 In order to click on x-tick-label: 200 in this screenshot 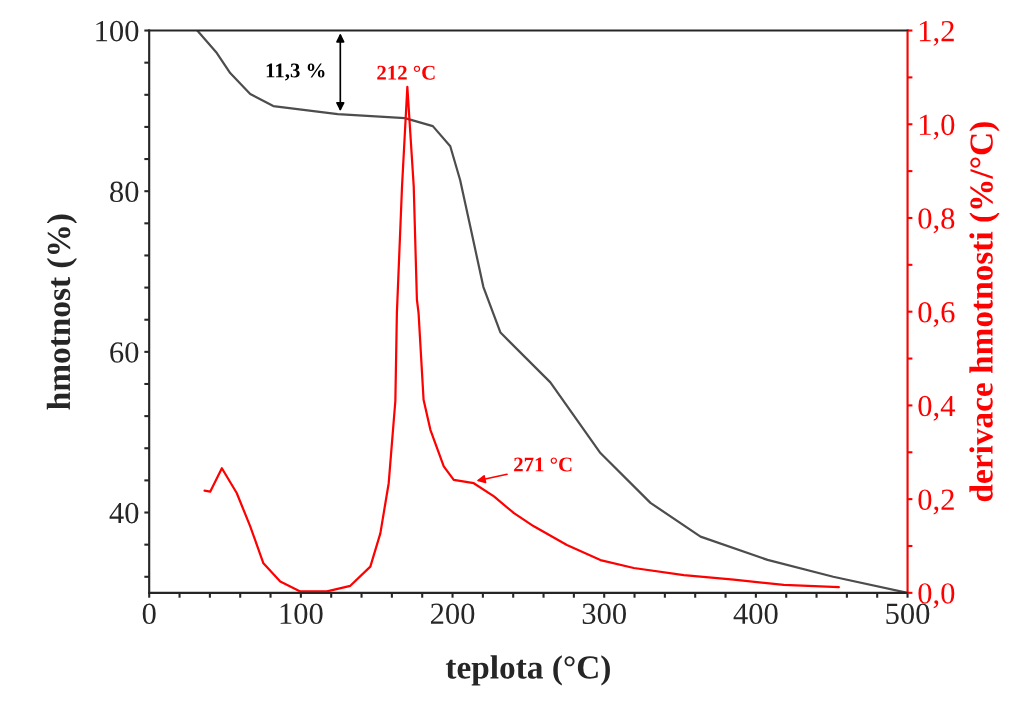, I will do `click(452, 614)`.